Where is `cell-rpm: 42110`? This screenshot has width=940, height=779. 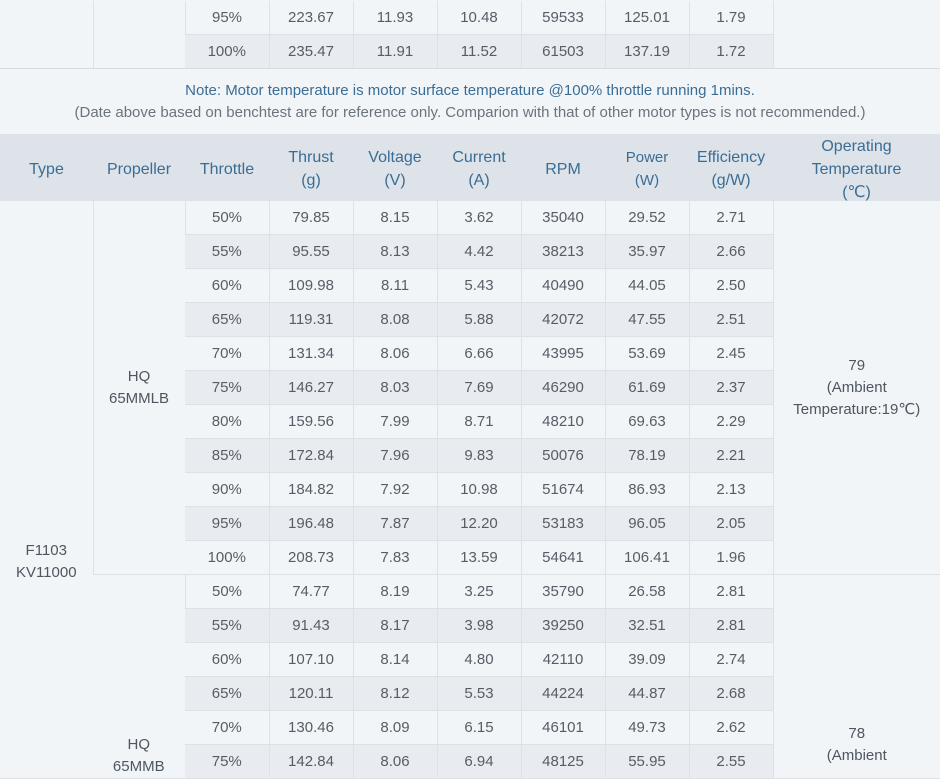 cell-rpm: 42110 is located at coordinates (563, 660).